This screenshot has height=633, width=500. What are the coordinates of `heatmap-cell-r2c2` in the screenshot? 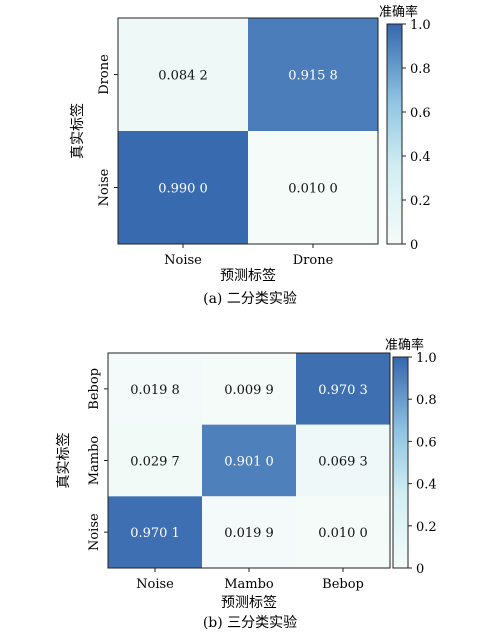 It's located at (343, 532).